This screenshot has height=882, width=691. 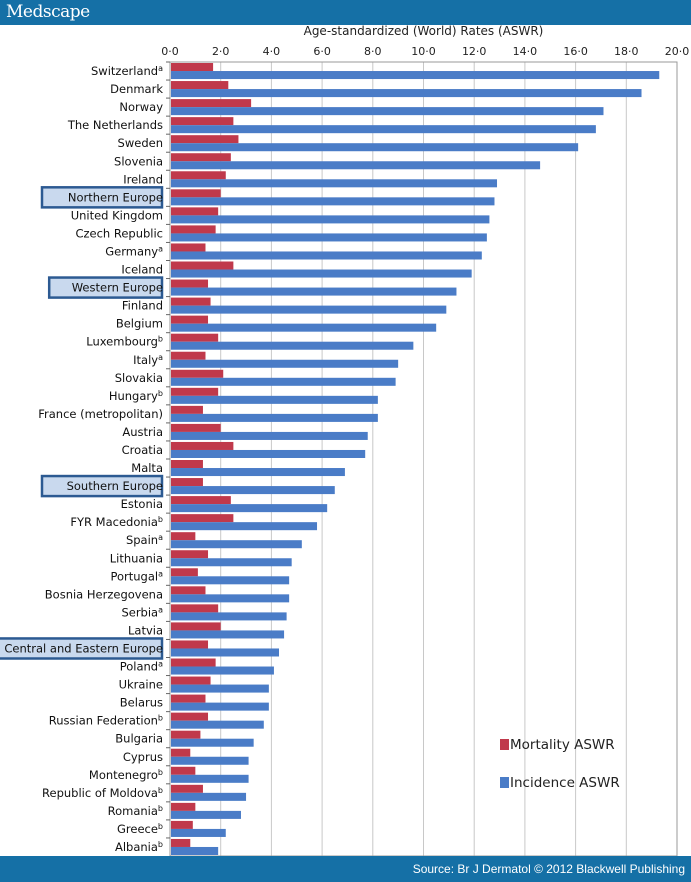 I want to click on category-name: Sweden, so click(x=140, y=143).